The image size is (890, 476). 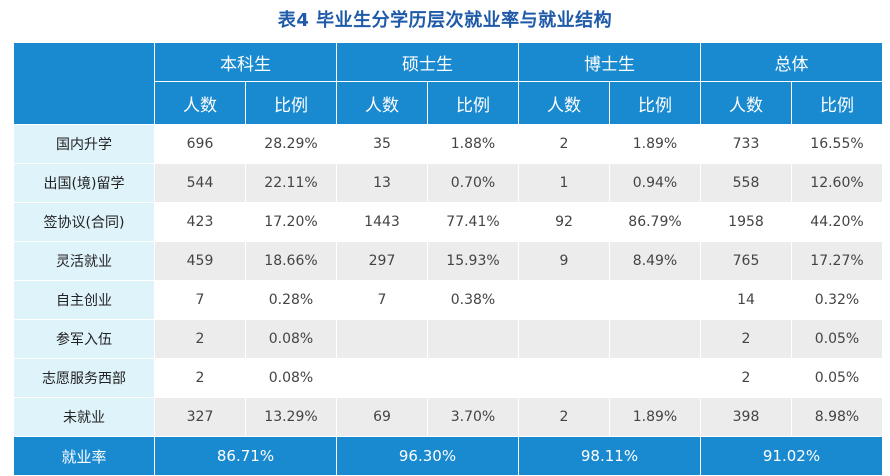 I want to click on table-cell: 28.29%, so click(x=291, y=144).